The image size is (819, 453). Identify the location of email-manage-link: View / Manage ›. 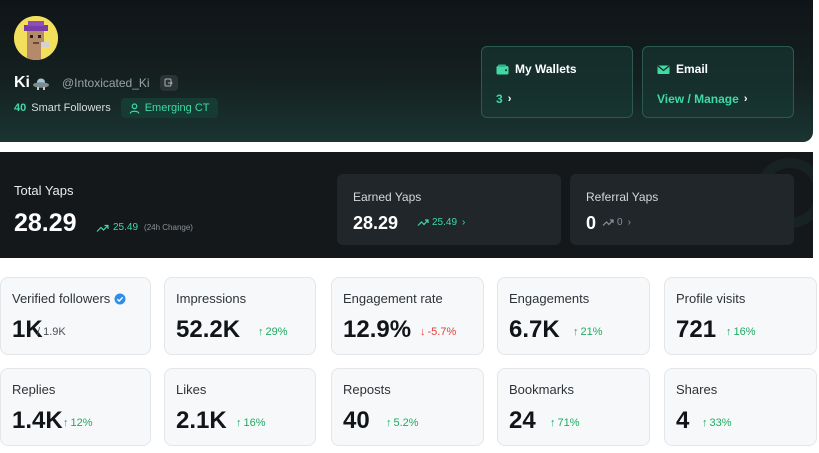
(702, 99).